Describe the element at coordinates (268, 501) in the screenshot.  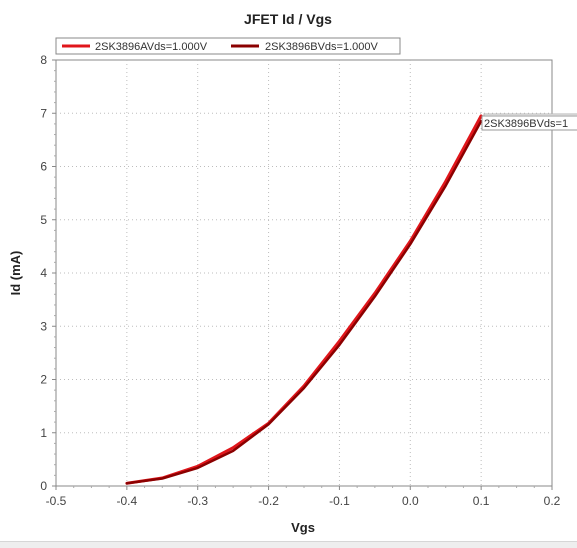
I see `x-tick-label: -0.2` at that location.